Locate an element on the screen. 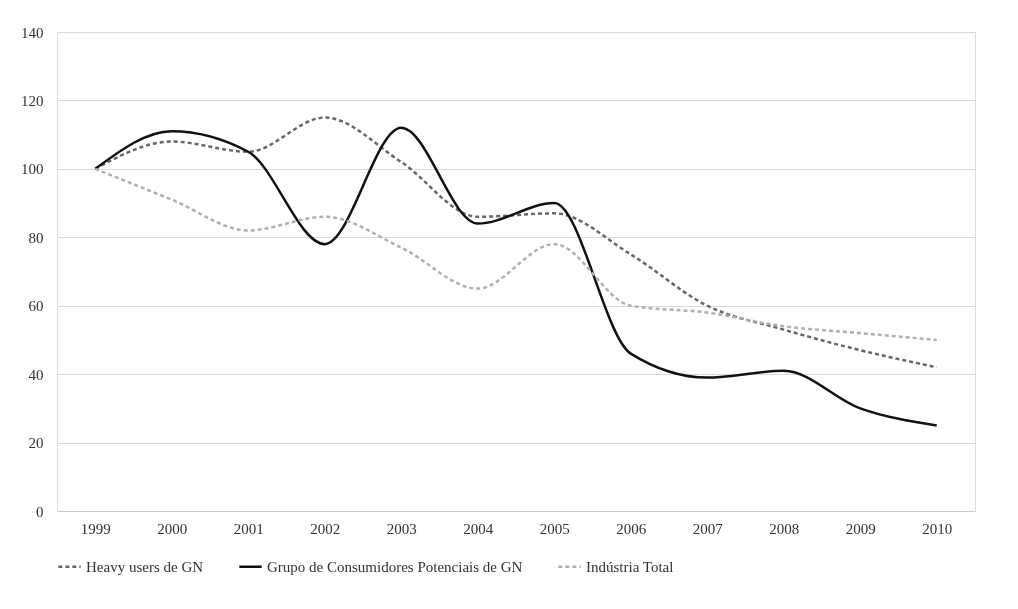 The height and width of the screenshot is (609, 1018). x-tick-label: 2007 is located at coordinates (708, 528).